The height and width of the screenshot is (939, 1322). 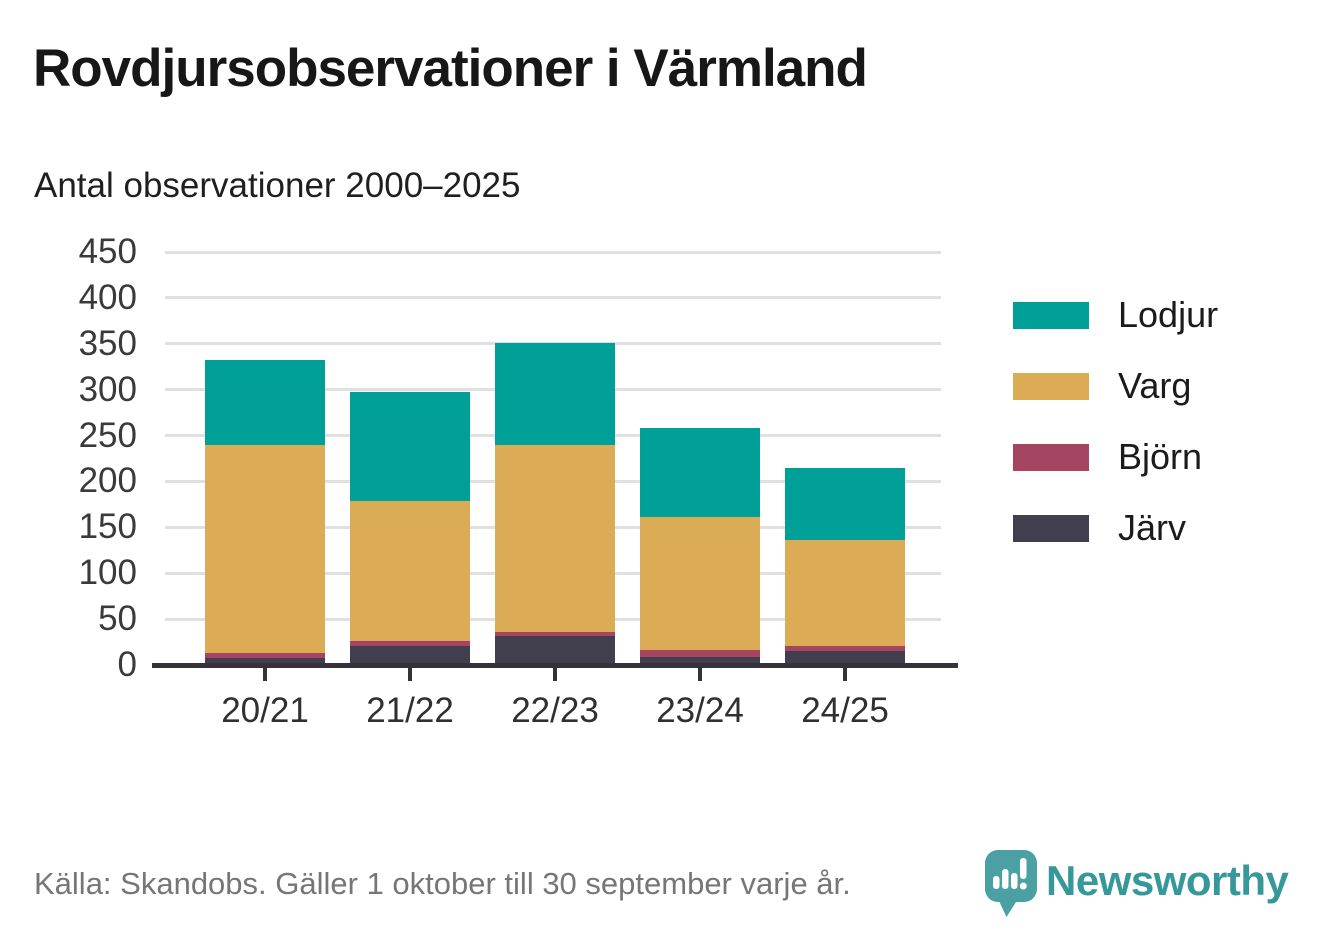 What do you see at coordinates (1167, 880) in the screenshot?
I see `brand-name: Newsworthy` at bounding box center [1167, 880].